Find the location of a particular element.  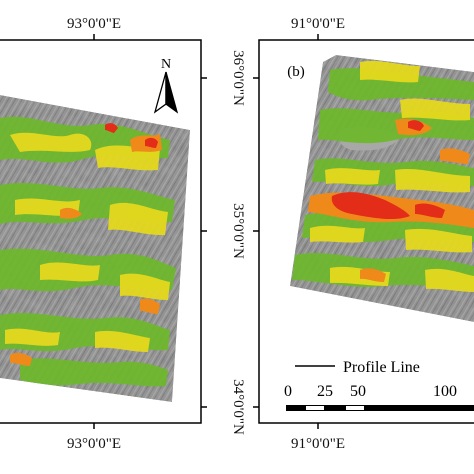

scale-tick-100: 100 is located at coordinates (445, 391).